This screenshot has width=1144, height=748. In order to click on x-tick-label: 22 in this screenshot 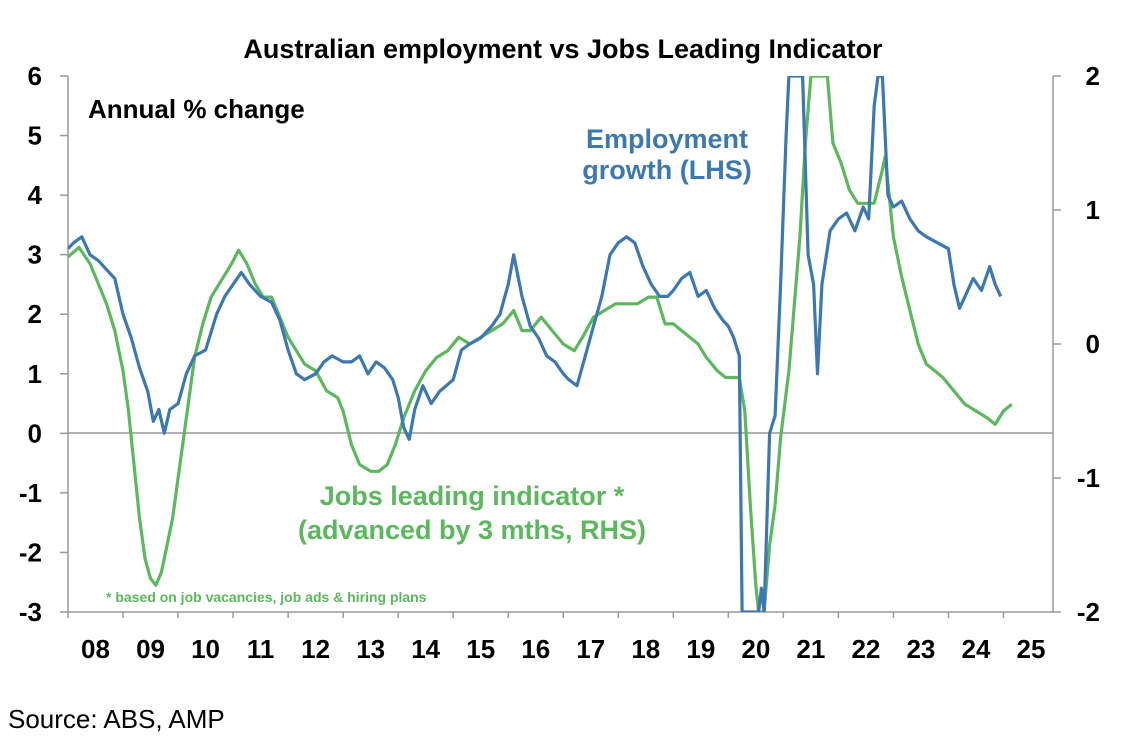, I will do `click(865, 649)`.